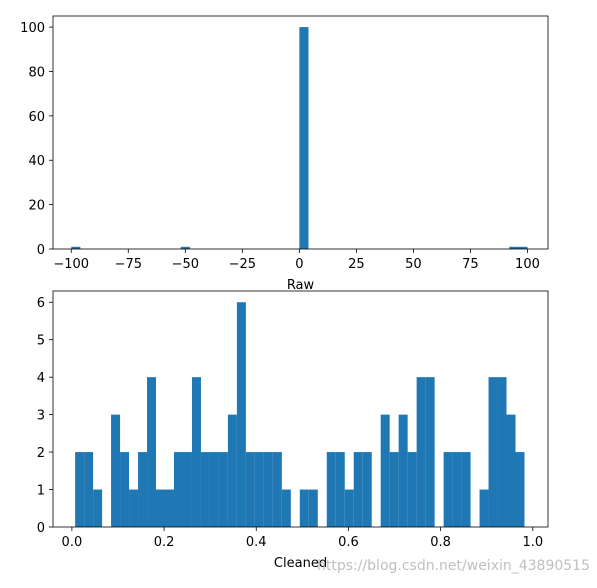 This screenshot has width=597, height=588. I want to click on x-tick-label: 0.6, so click(348, 542).